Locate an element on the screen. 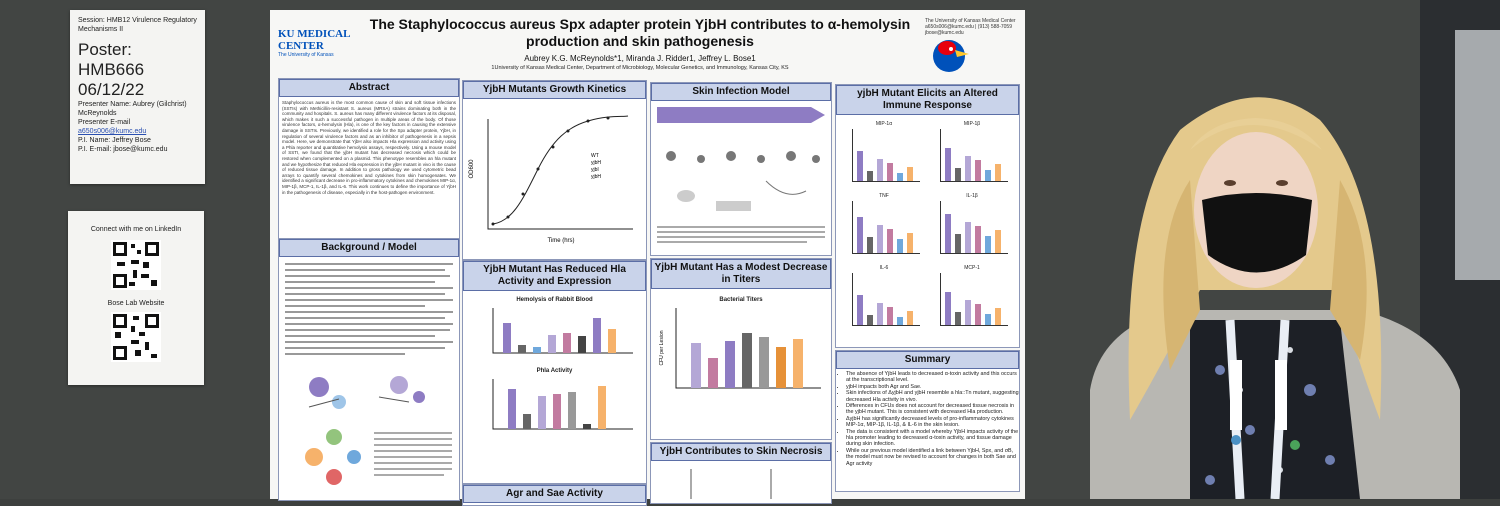 Image resolution: width=1500 pixels, height=506 pixels. immune-panel: MIP-1α is located at coordinates (884, 154).